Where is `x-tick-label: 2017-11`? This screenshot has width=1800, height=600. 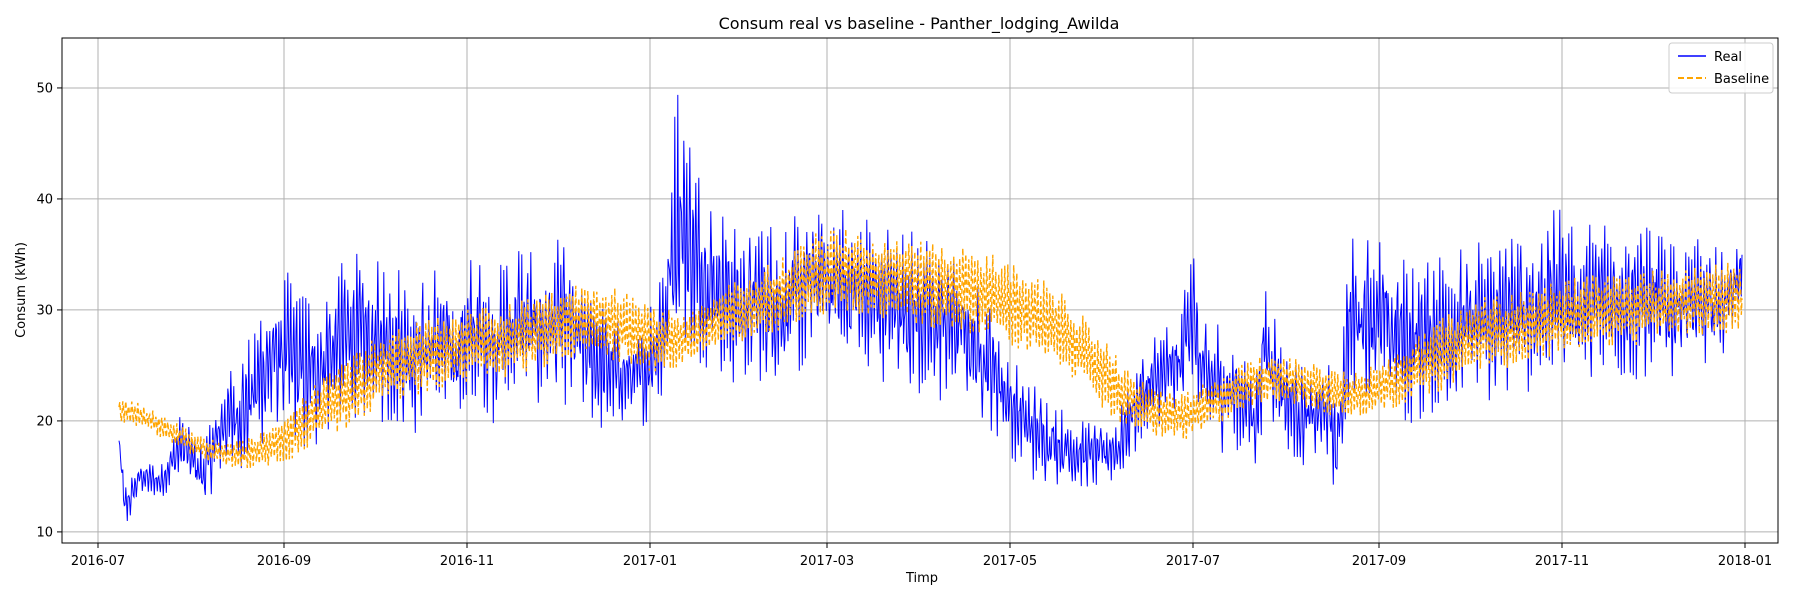 x-tick-label: 2017-11 is located at coordinates (1562, 561).